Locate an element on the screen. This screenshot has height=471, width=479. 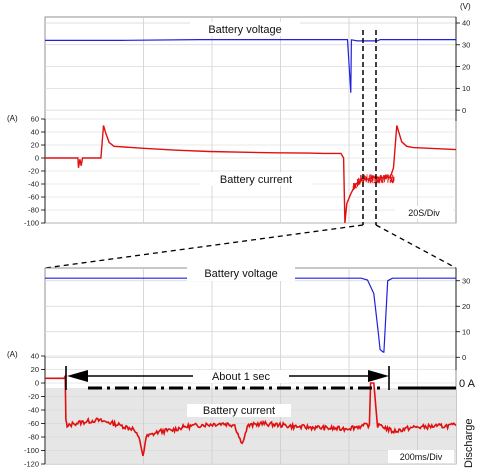
top-timebase-bg is located at coordinates (424, 212).